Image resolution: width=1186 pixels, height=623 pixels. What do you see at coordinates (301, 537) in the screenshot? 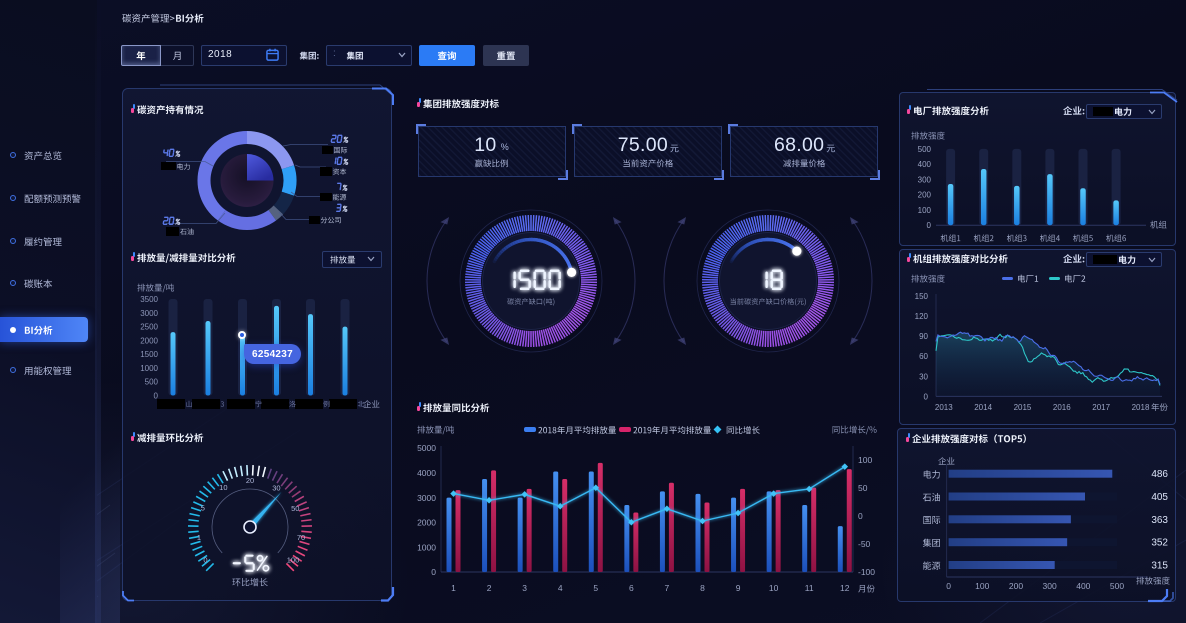
I see `svg-text: 70` at bounding box center [301, 537].